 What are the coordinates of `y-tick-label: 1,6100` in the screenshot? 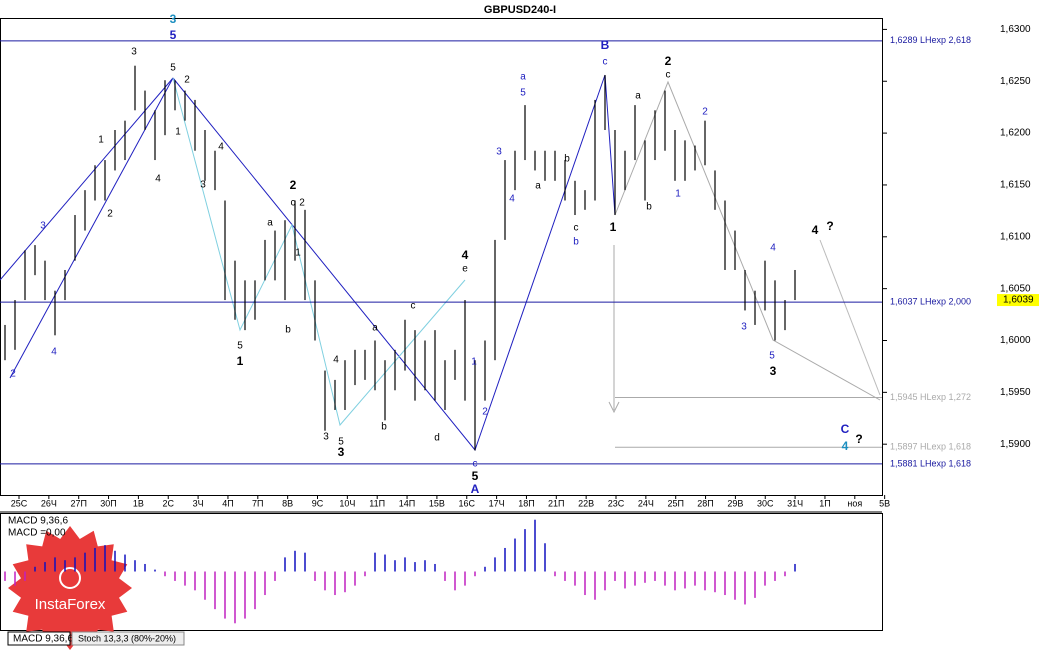 It's located at (1015, 236).